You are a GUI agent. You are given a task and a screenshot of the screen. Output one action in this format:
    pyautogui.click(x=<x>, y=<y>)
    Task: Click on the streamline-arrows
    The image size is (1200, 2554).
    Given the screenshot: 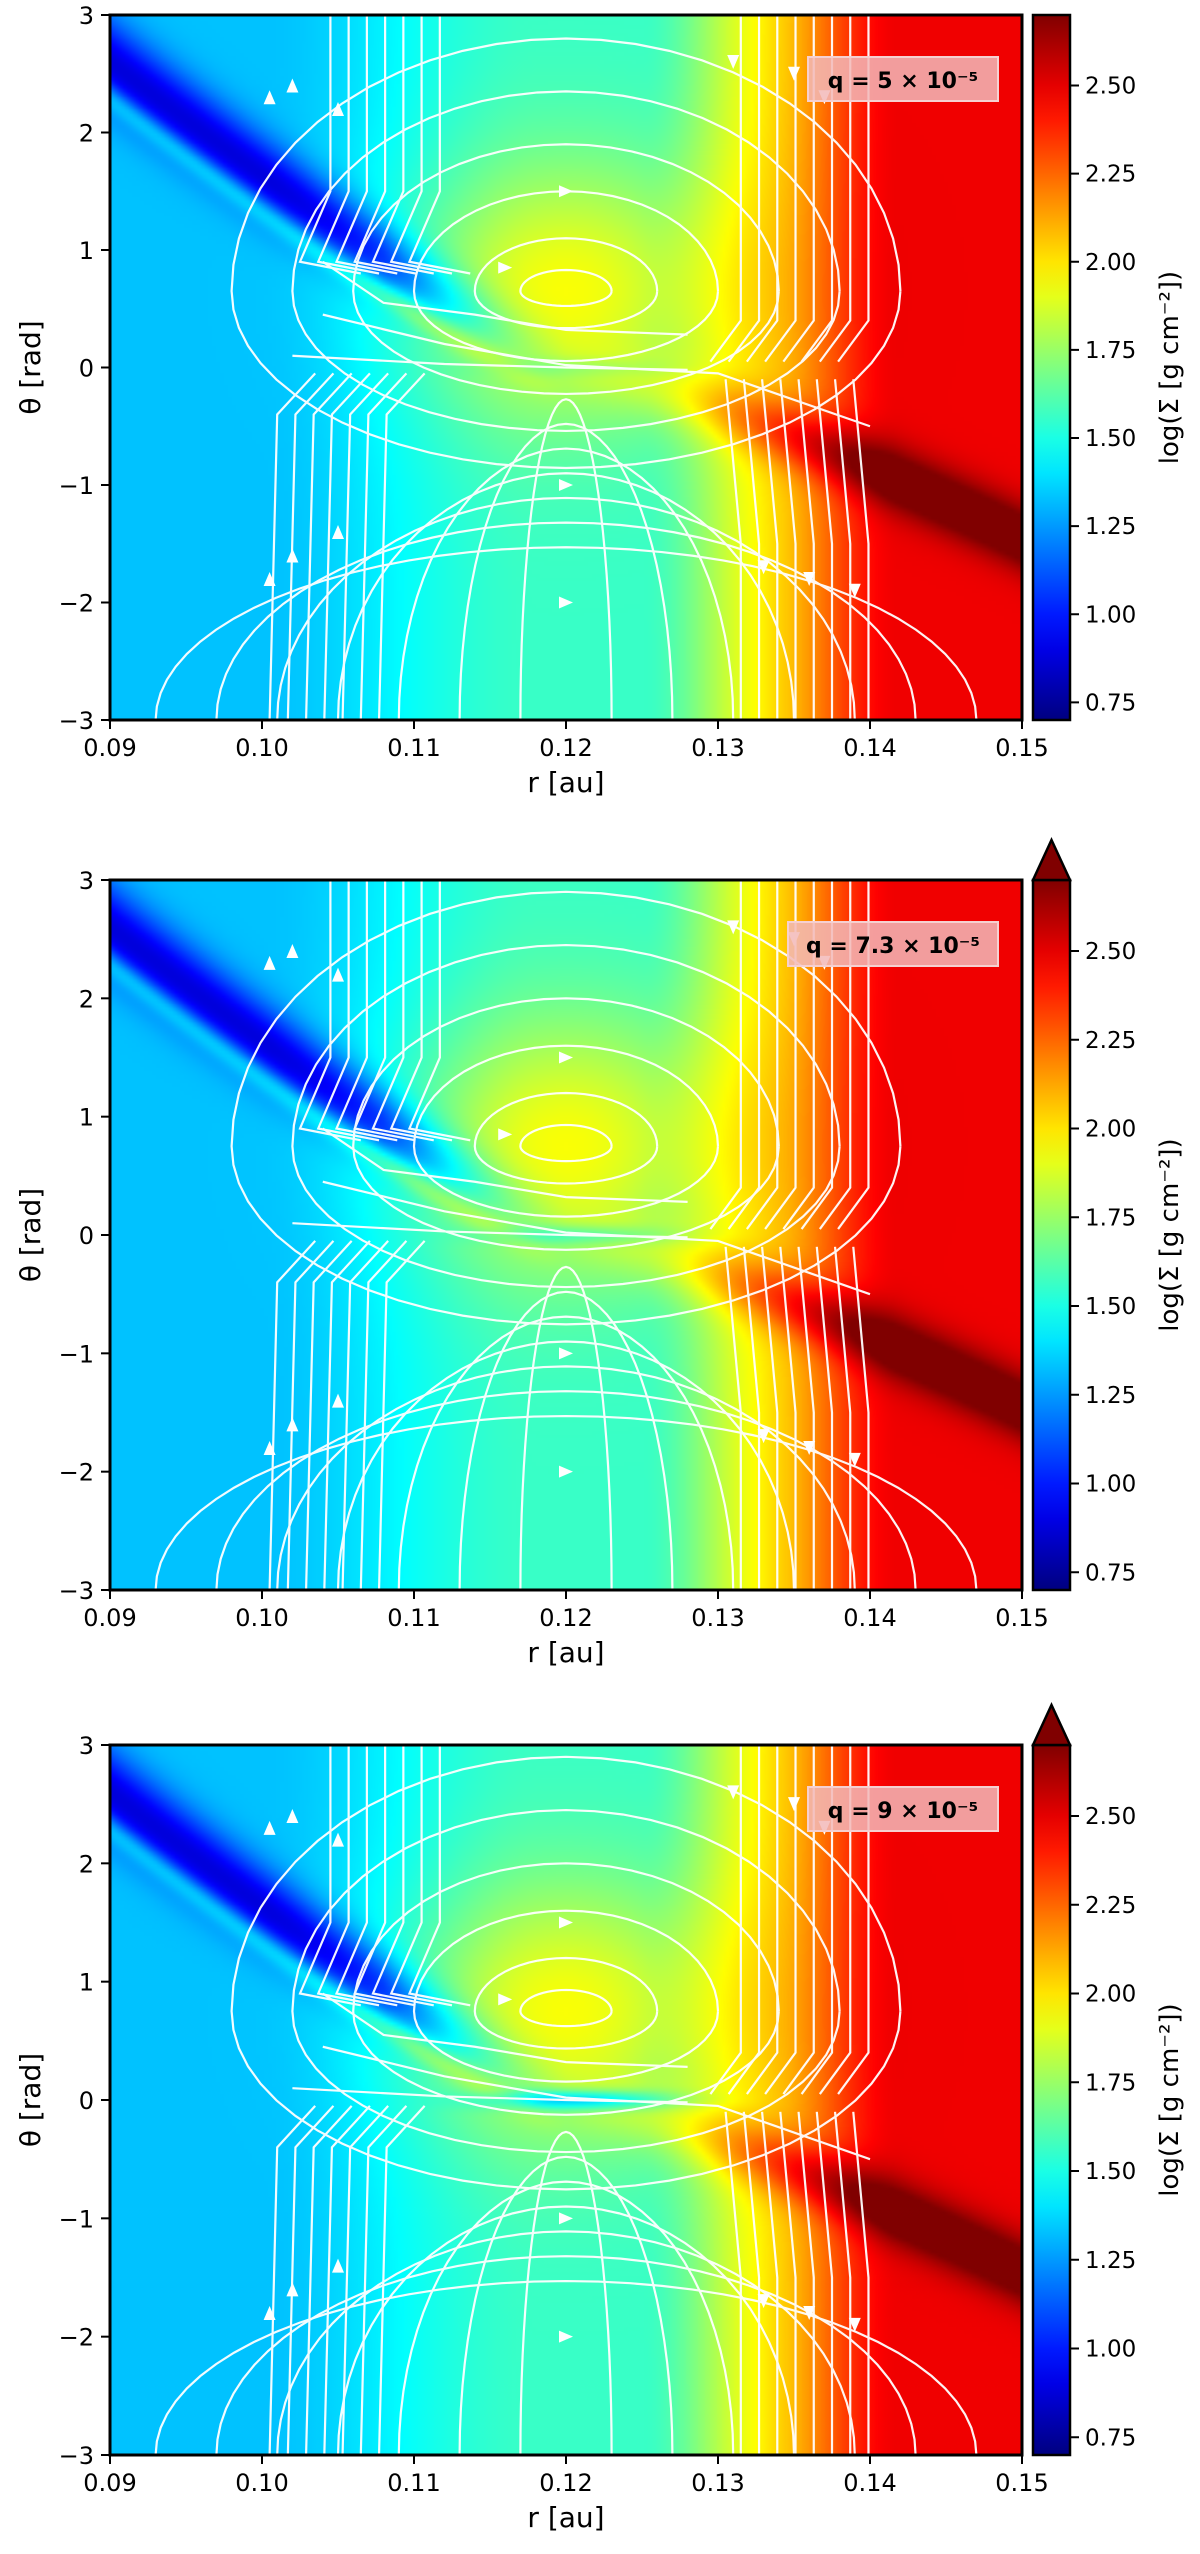 What is the action you would take?
    pyautogui.click(x=562, y=332)
    